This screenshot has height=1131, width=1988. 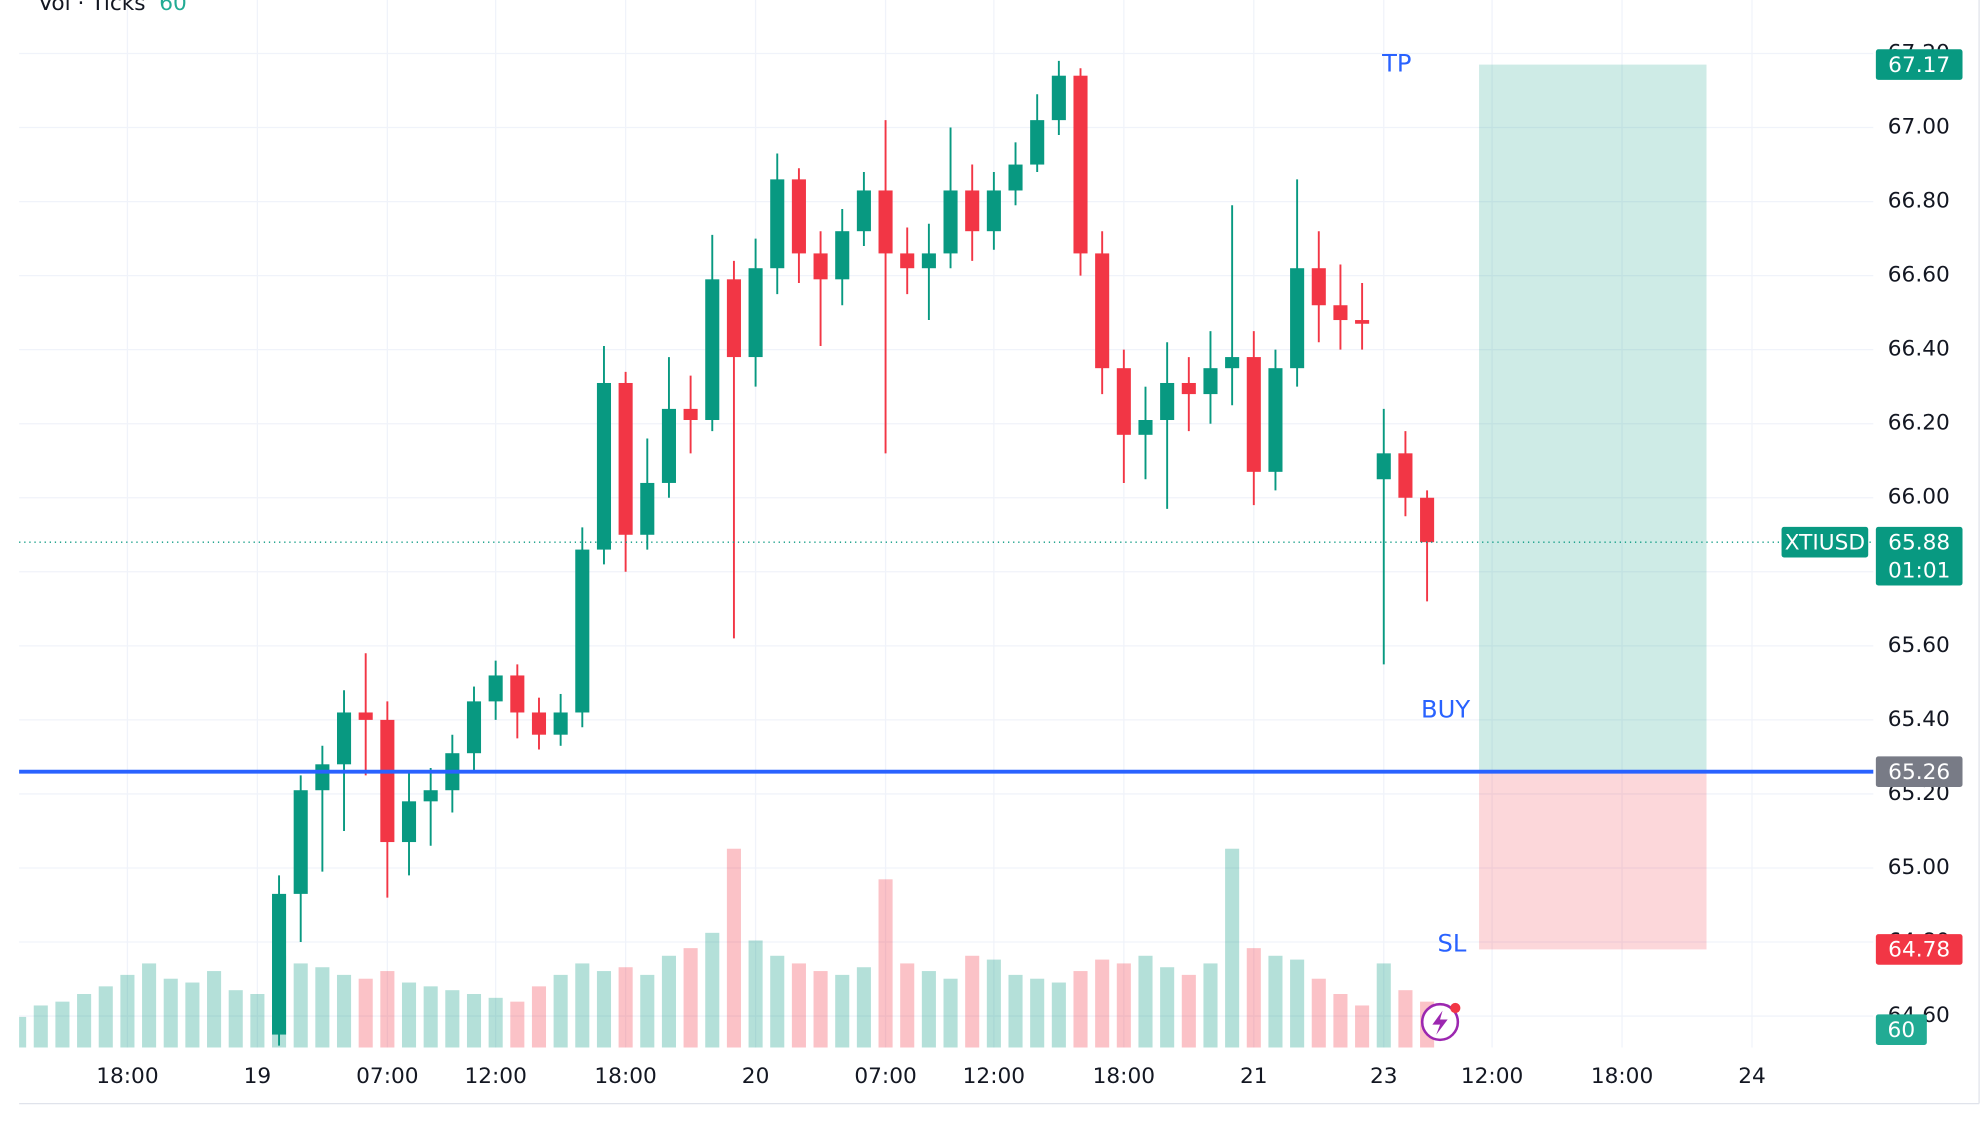 What do you see at coordinates (1445, 710) in the screenshot?
I see `position-label: BUY` at bounding box center [1445, 710].